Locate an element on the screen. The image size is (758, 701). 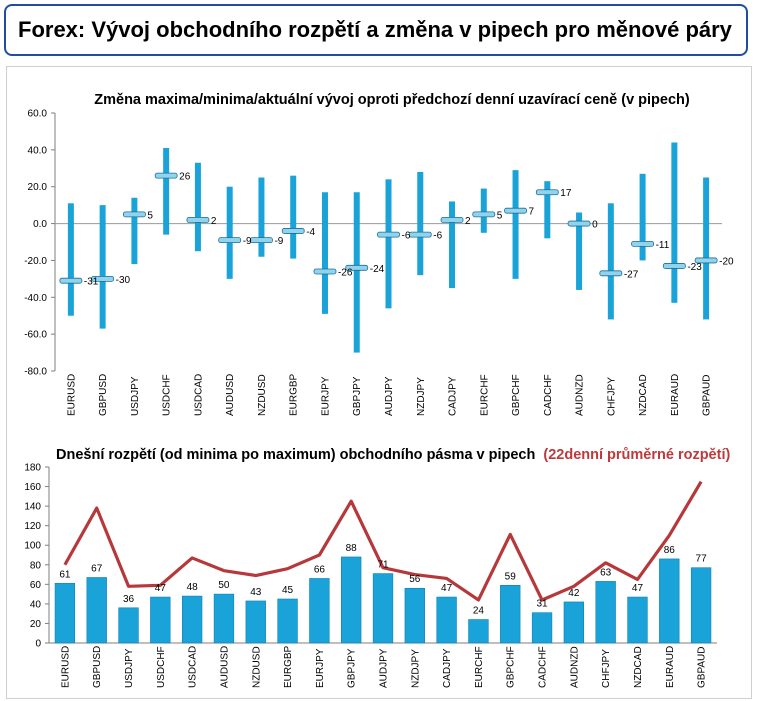
range-y-tick-label: -80.0 is located at coordinates (35, 372).